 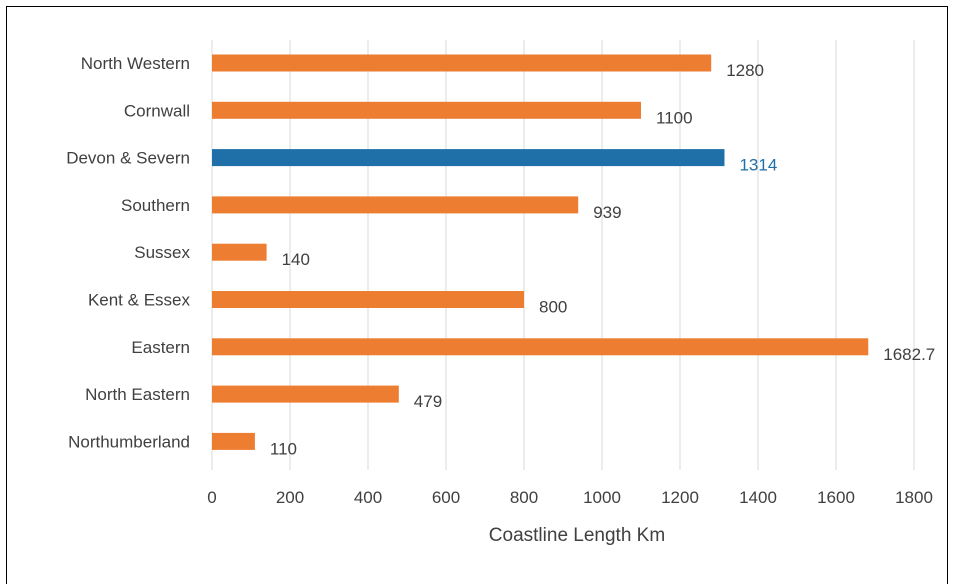 I want to click on x-tick-label: 0, so click(x=211, y=497).